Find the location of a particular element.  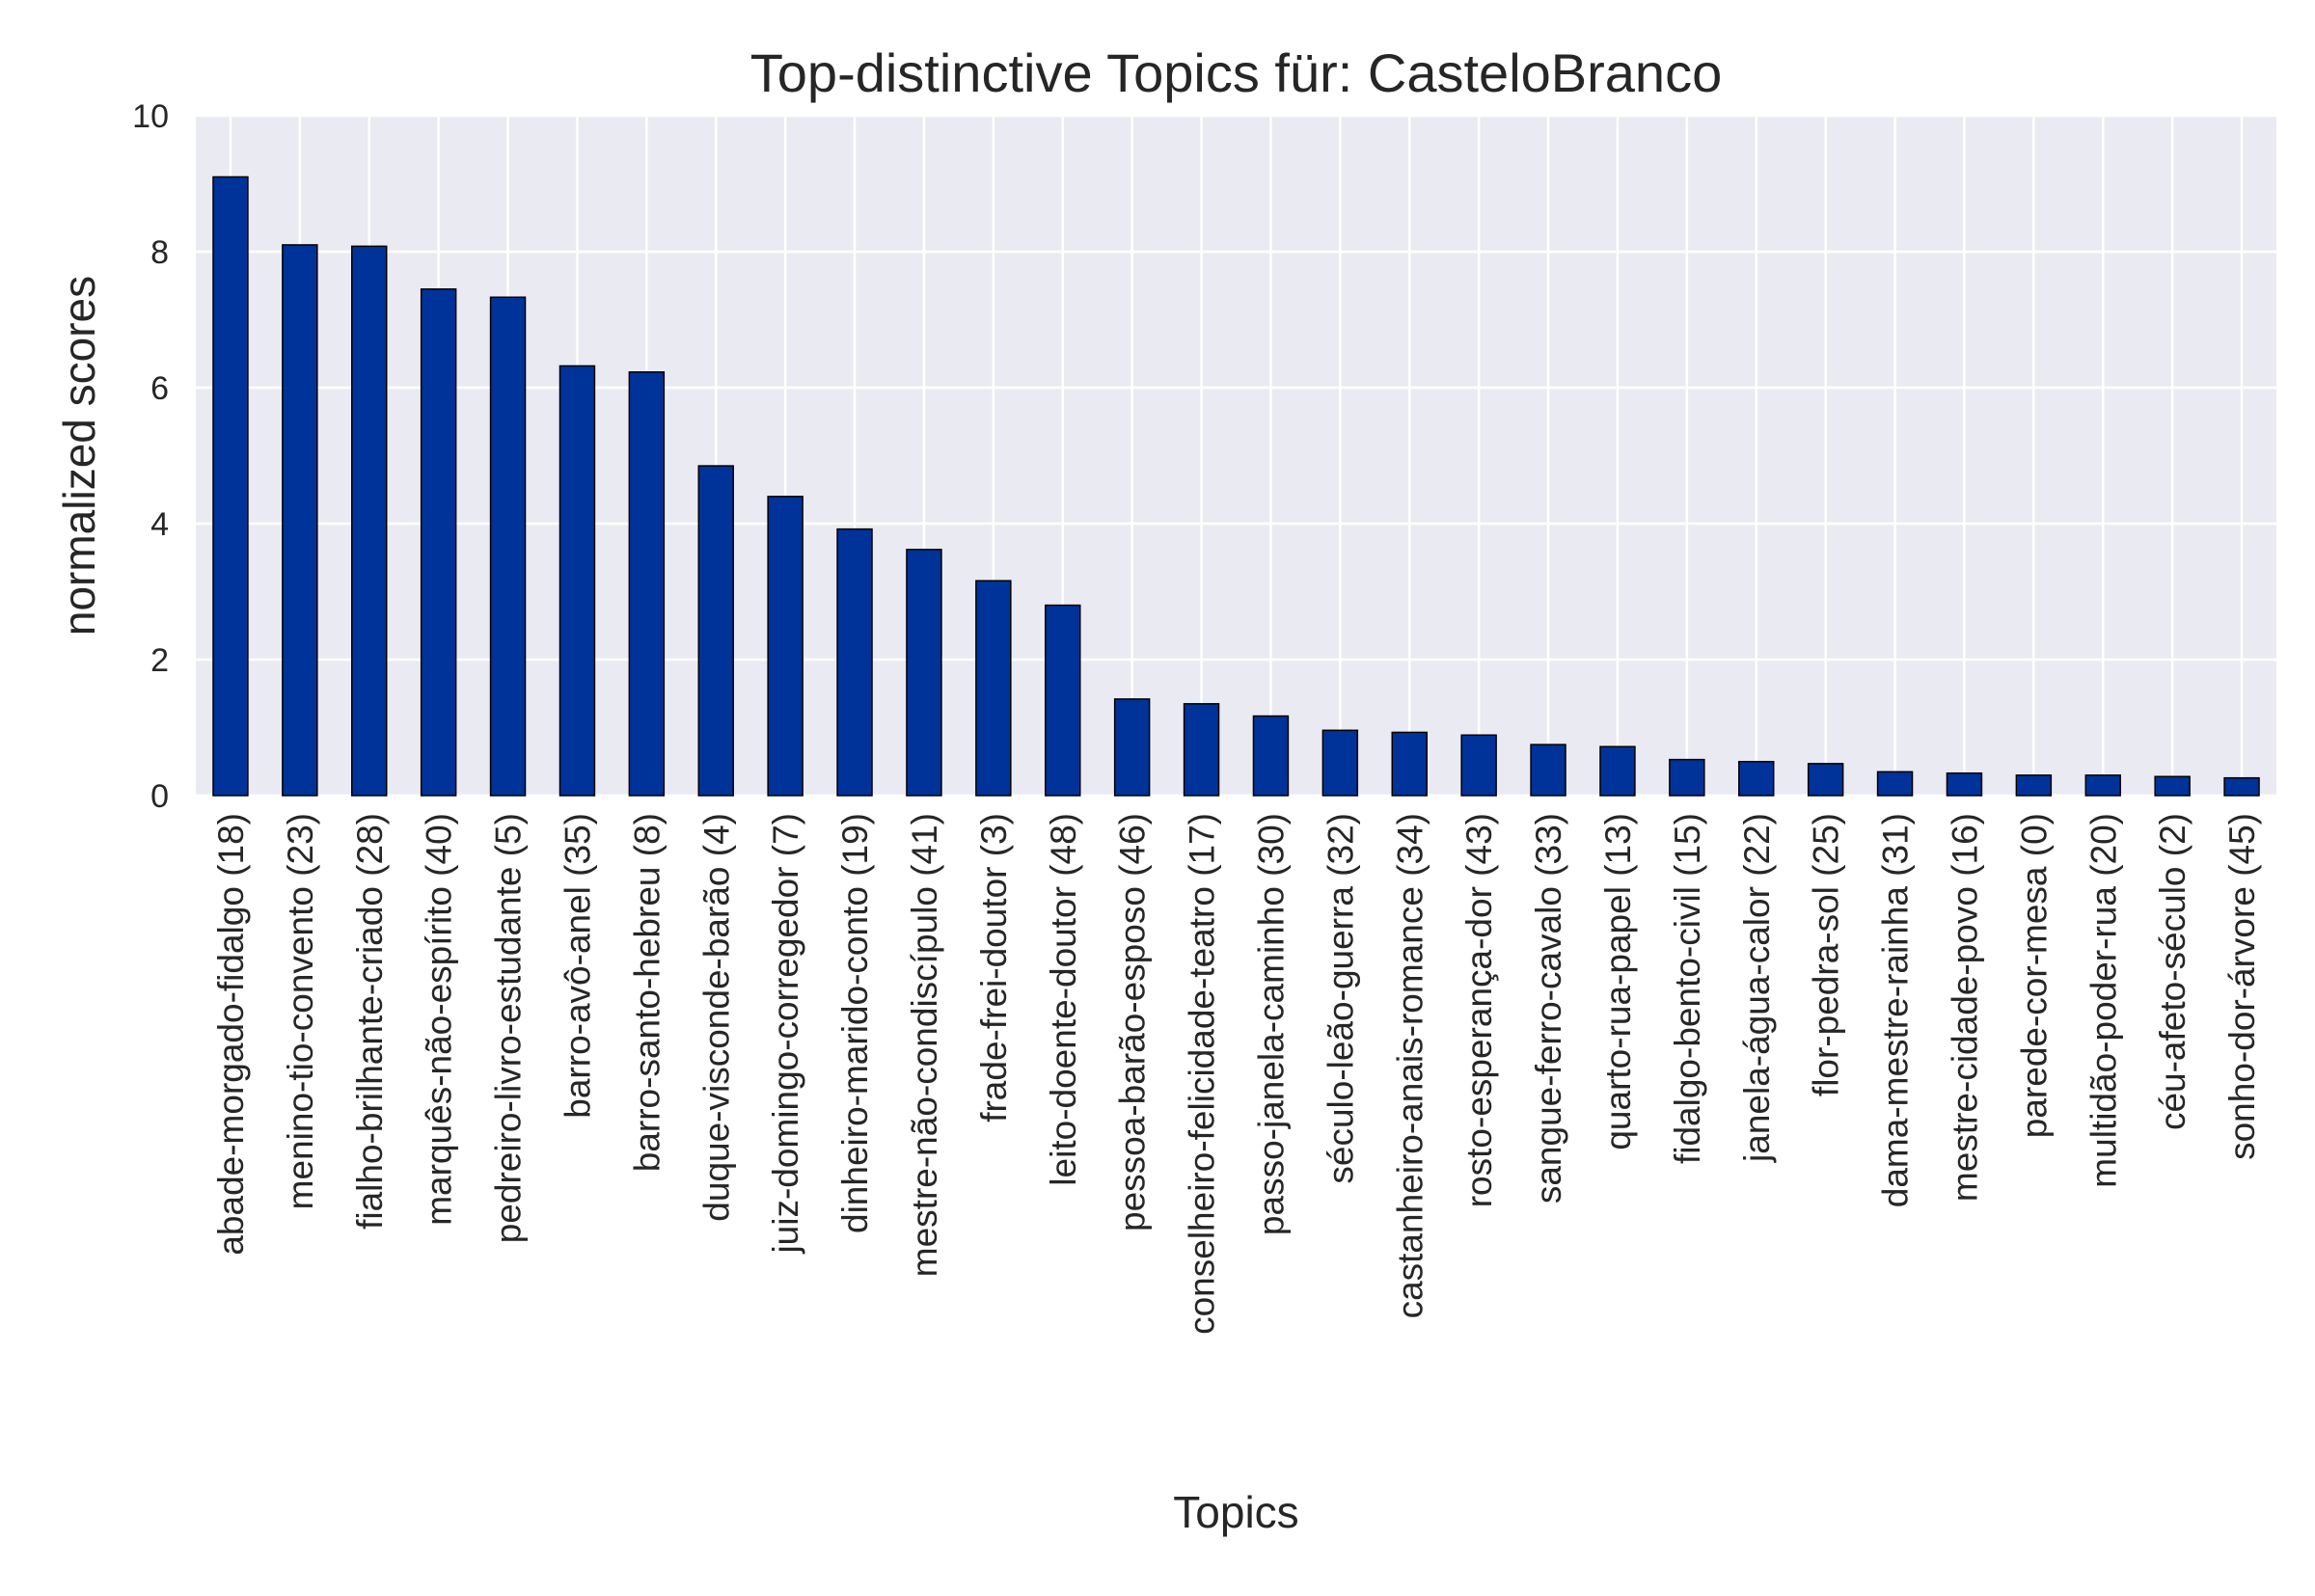

x-tick-label: barro-santo-hebreu (8) is located at coordinates (647, 992).